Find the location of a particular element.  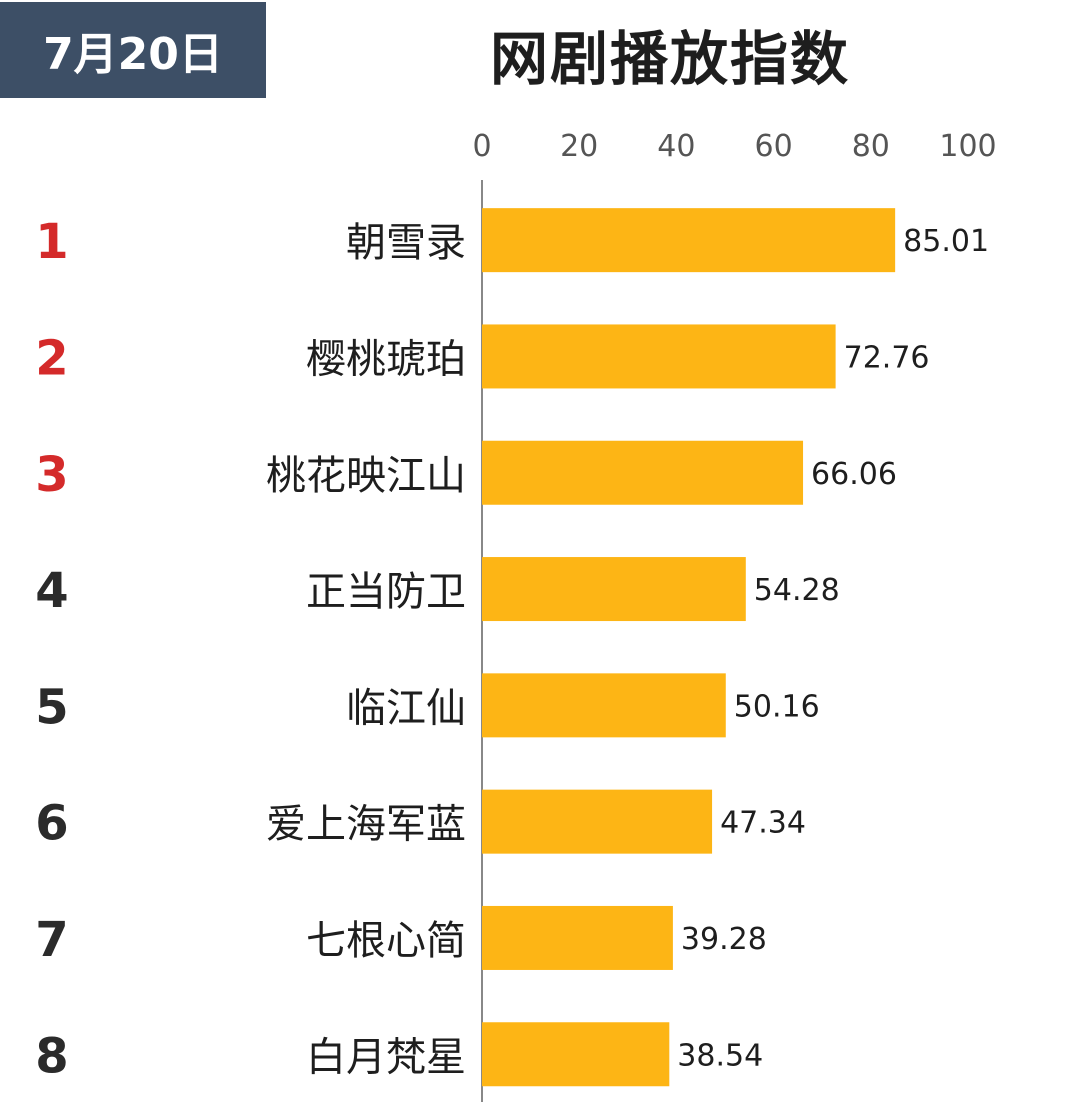

value-label: 39.28 is located at coordinates (724, 939).